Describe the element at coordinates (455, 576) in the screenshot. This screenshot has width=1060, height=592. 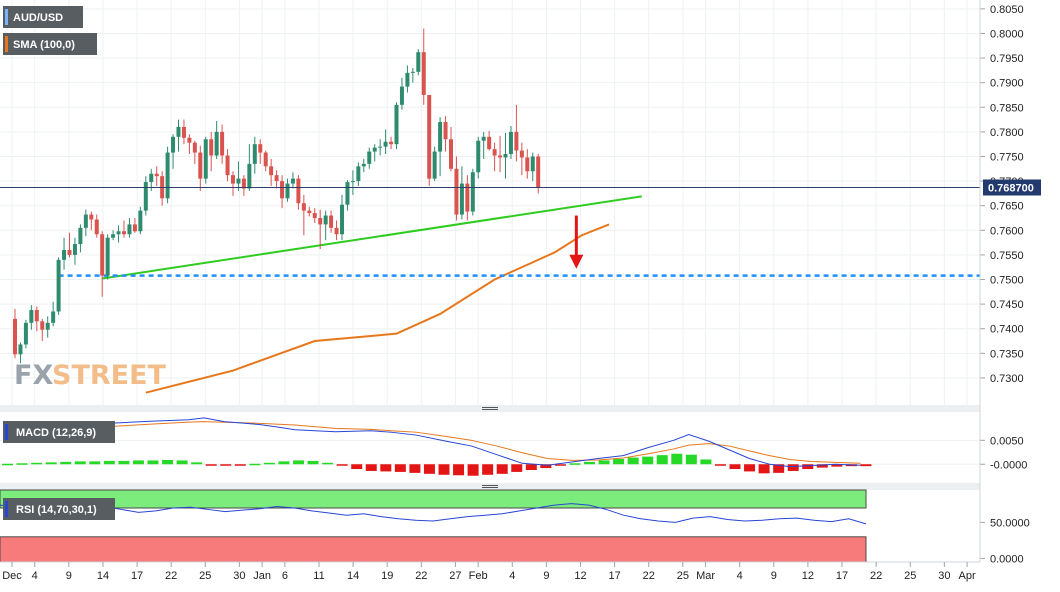
I see `x-tick-label: 27` at that location.